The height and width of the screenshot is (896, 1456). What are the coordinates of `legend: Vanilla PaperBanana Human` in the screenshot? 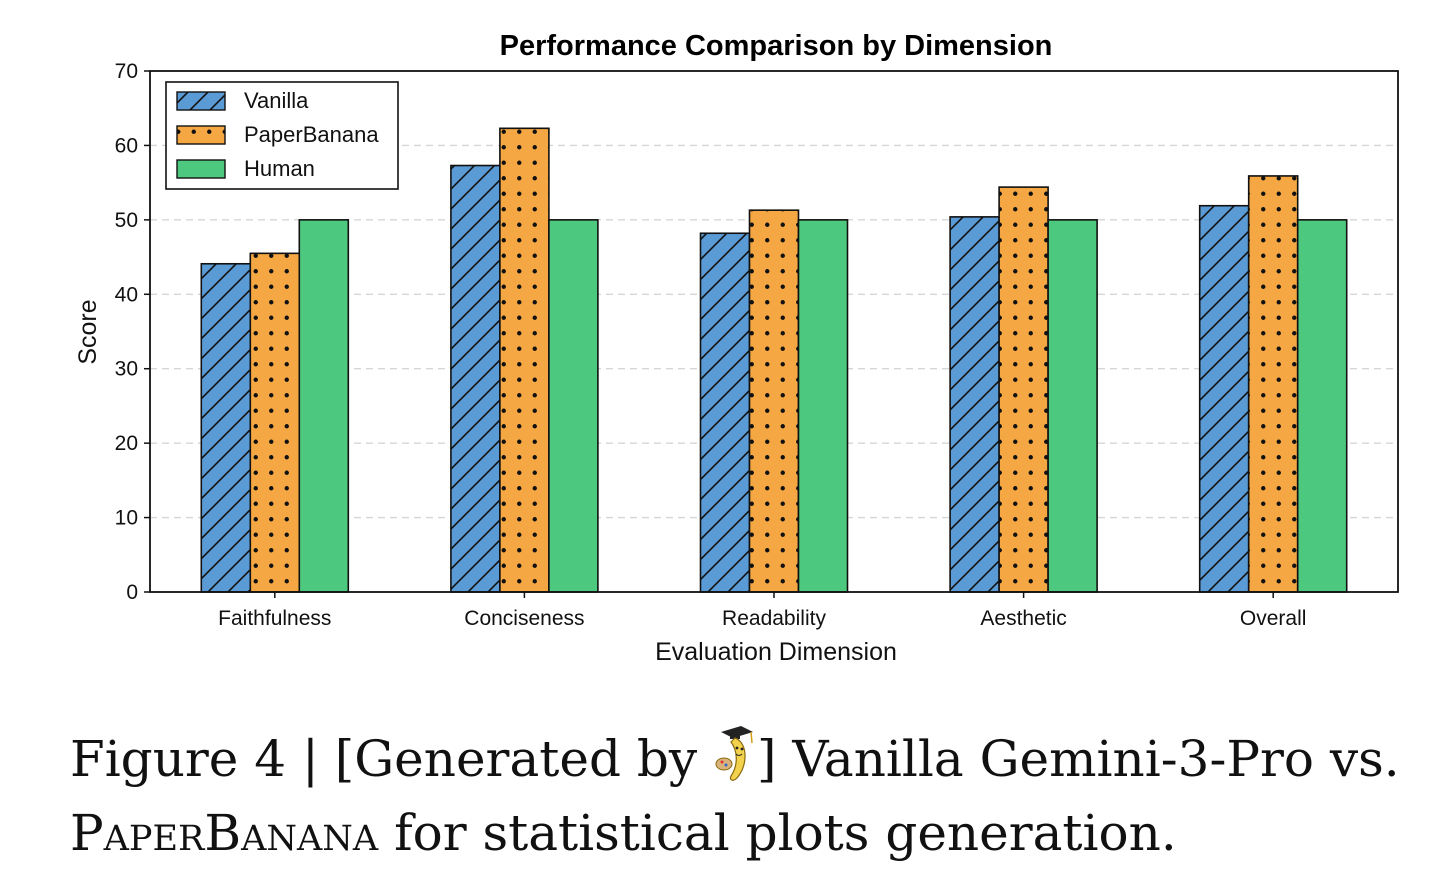 It's located at (282, 135).